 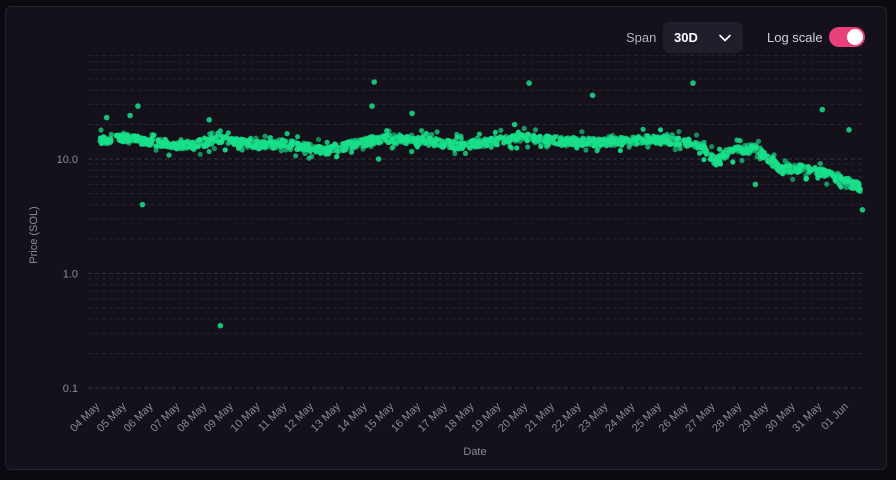 I want to click on x-tick-label: 31 May, so click(x=807, y=417).